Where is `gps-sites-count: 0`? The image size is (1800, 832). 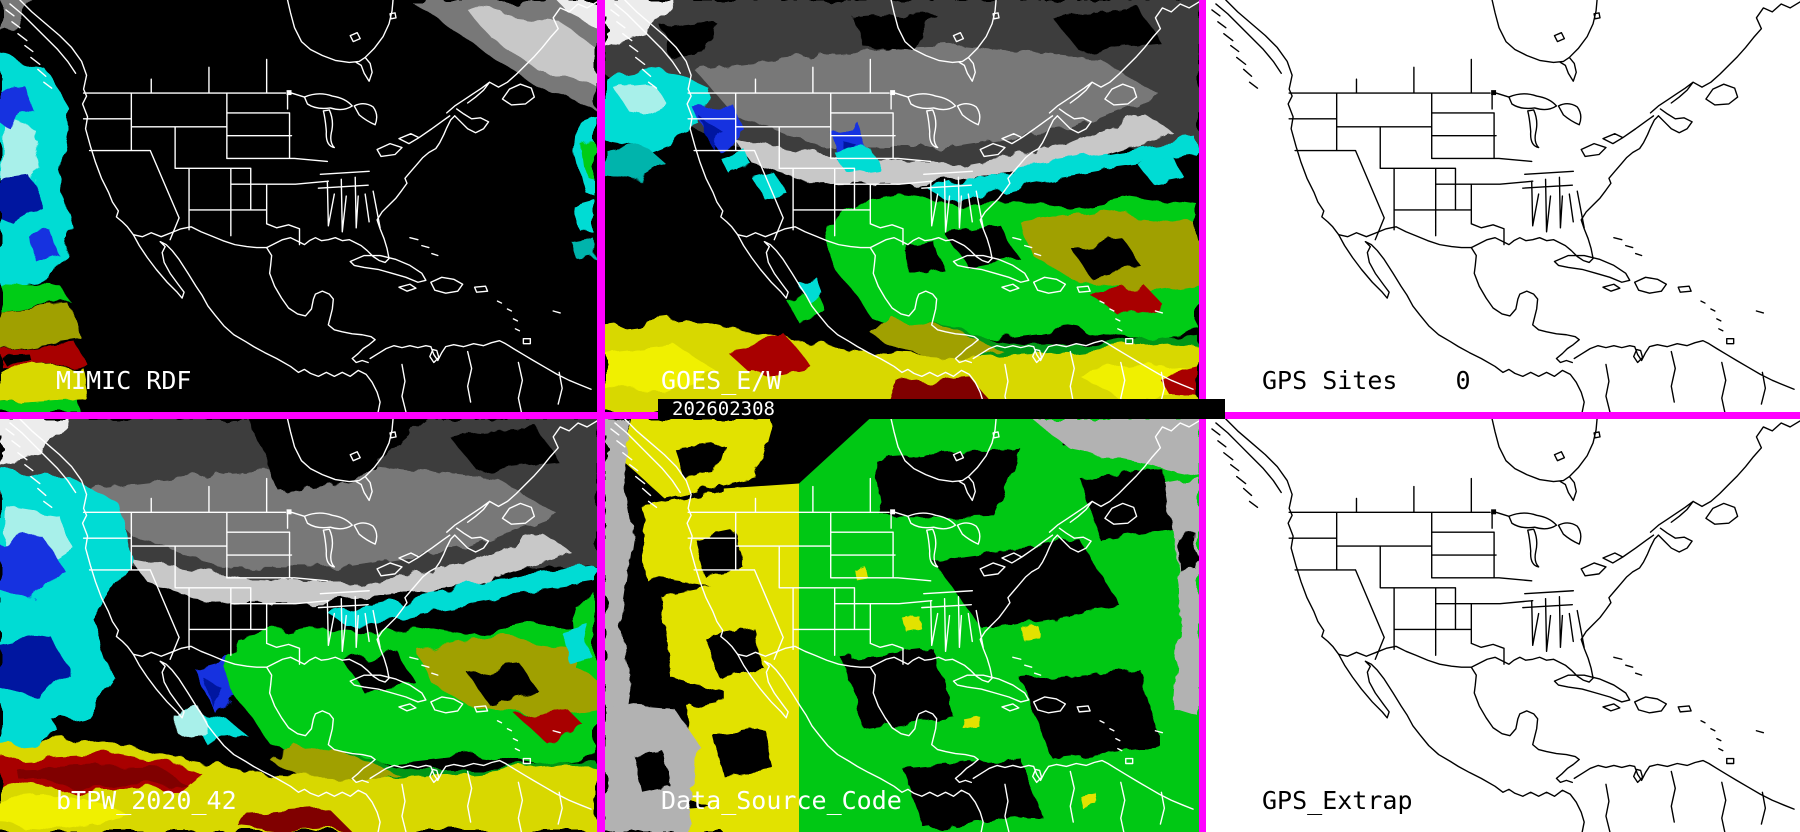 gps-sites-count: 0 is located at coordinates (1463, 380).